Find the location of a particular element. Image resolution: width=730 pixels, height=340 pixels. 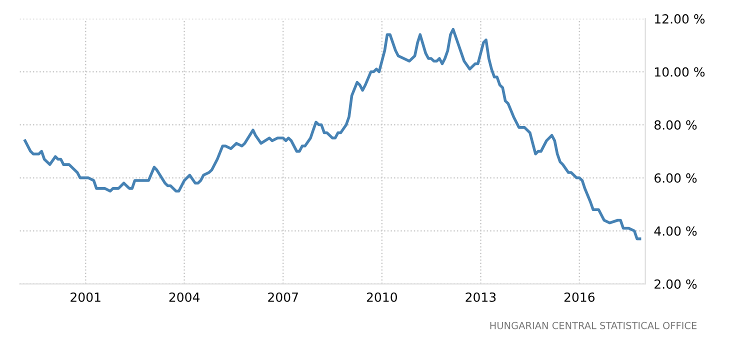

y-tick-label: 6.00 % is located at coordinates (675, 178).